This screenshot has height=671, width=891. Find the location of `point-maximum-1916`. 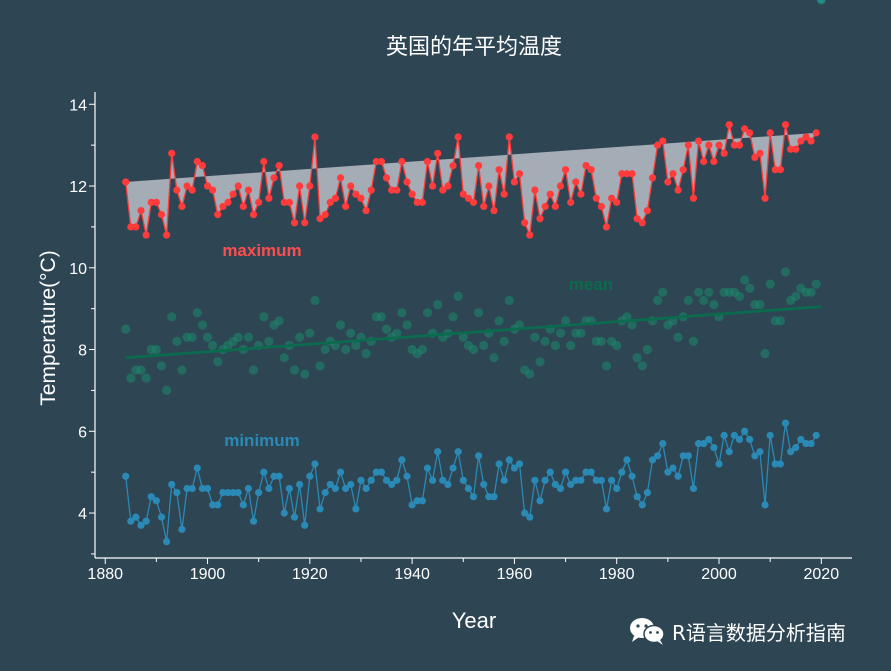

point-maximum-1916 is located at coordinates (289, 202).